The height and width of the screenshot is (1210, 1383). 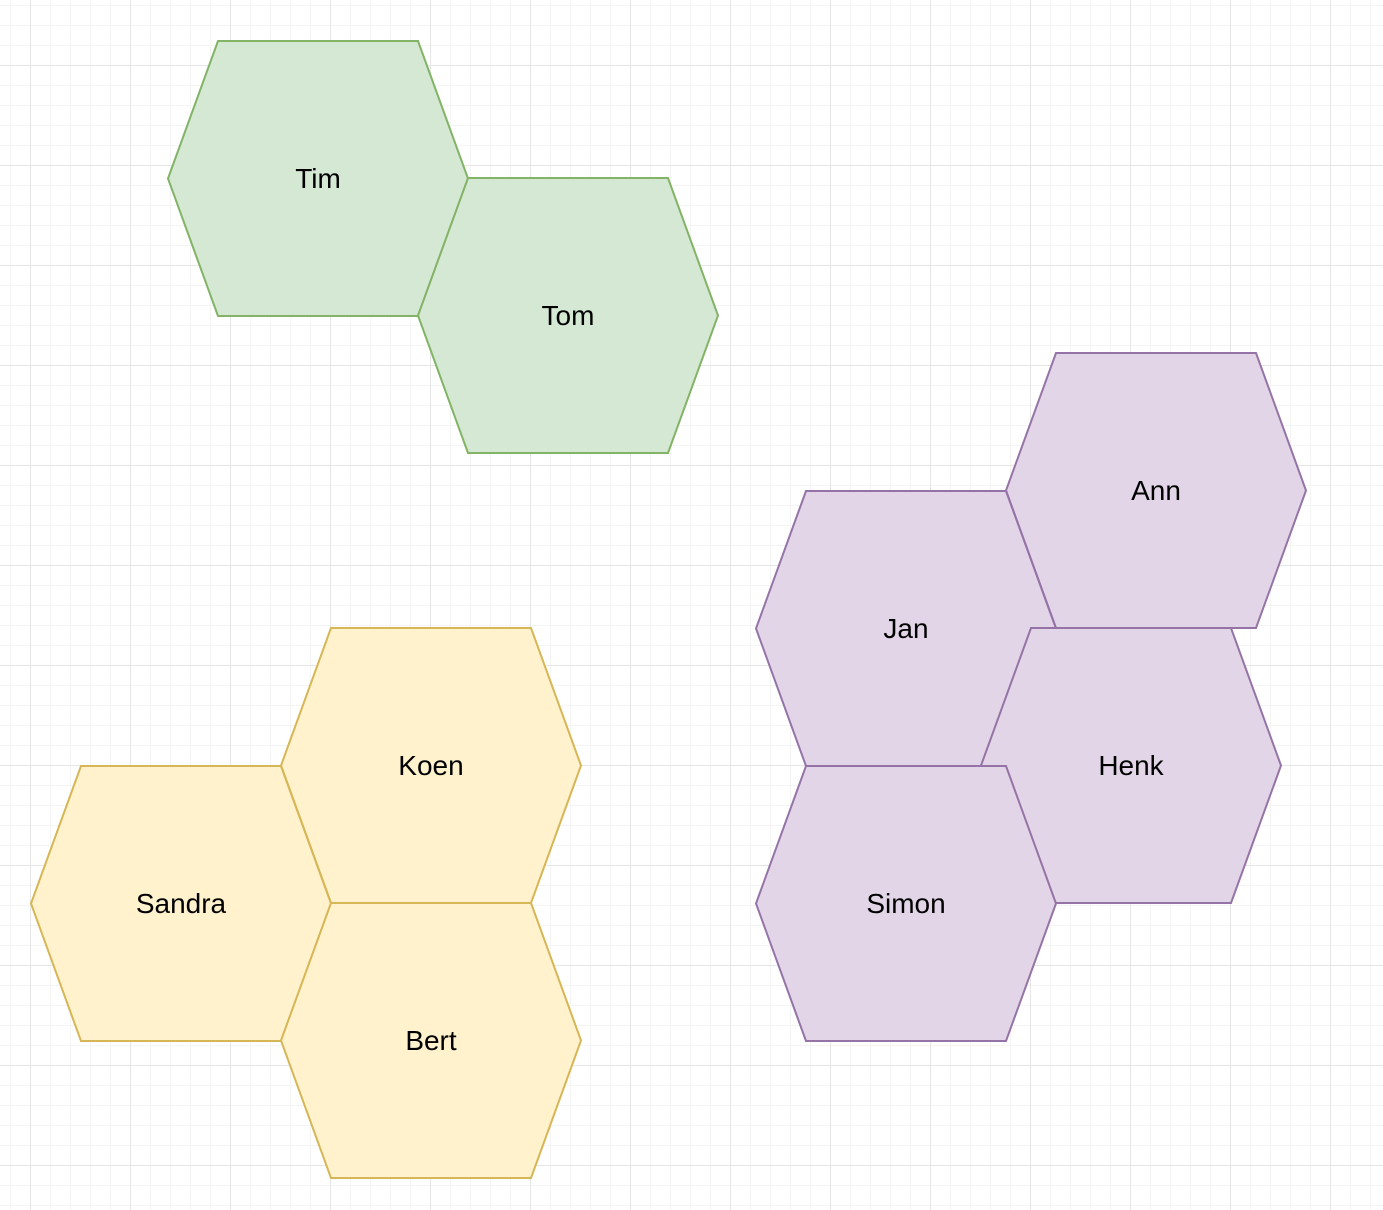 I want to click on hexagon-label: Sandra, so click(x=181, y=903).